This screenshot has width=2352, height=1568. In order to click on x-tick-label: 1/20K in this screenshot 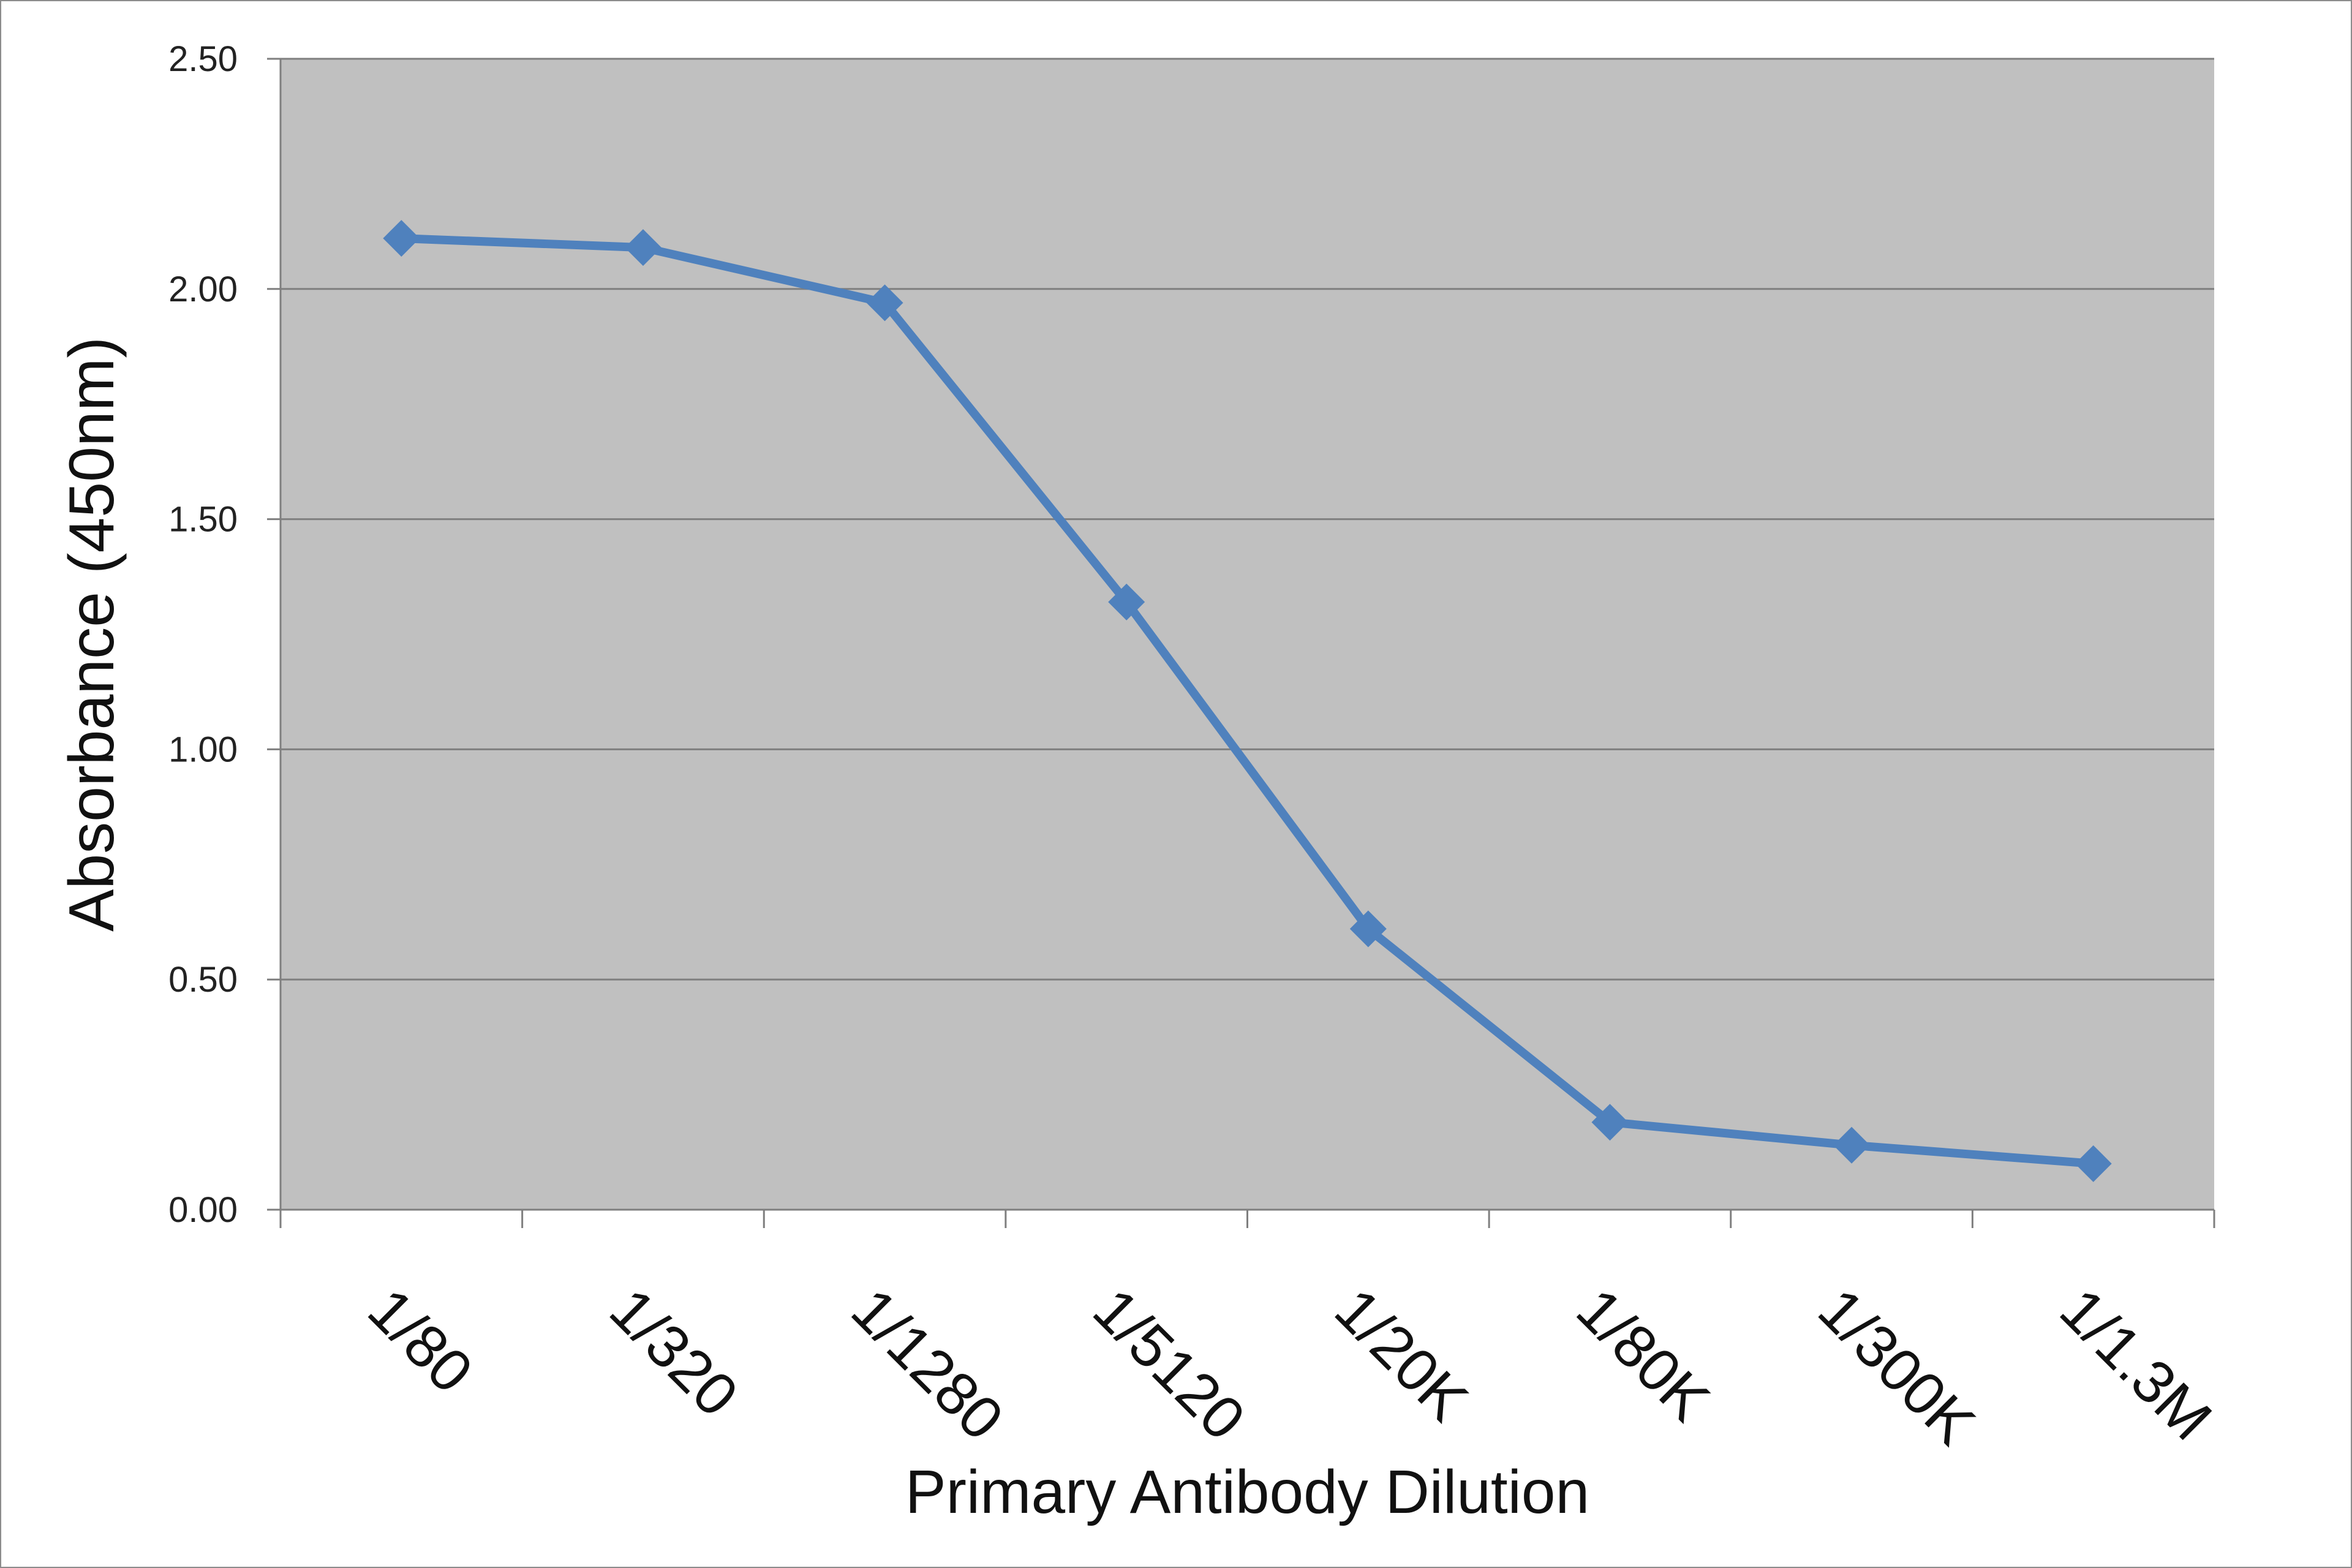, I will do `click(1401, 1355)`.